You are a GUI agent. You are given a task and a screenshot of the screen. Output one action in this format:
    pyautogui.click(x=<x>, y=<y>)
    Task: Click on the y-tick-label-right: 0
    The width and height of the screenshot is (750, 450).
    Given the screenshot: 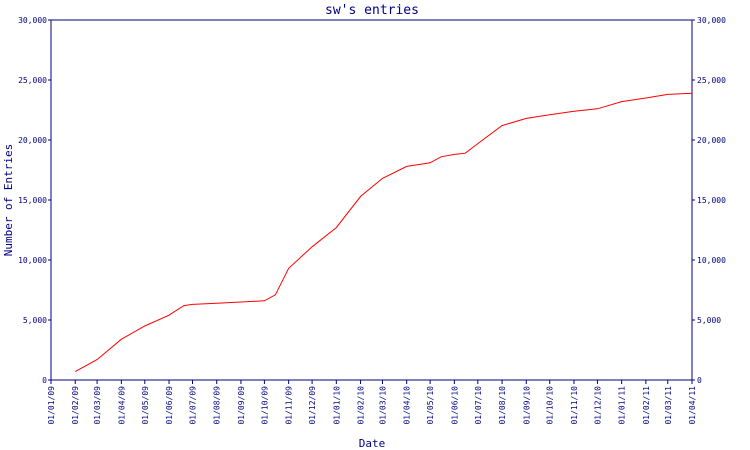 What is the action you would take?
    pyautogui.click(x=699, y=380)
    